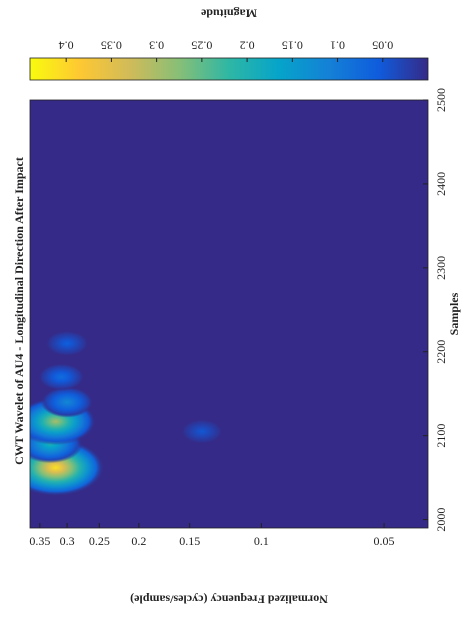 The image size is (471, 618). I want to click on y-tick-label: 0.2, so click(138, 541).